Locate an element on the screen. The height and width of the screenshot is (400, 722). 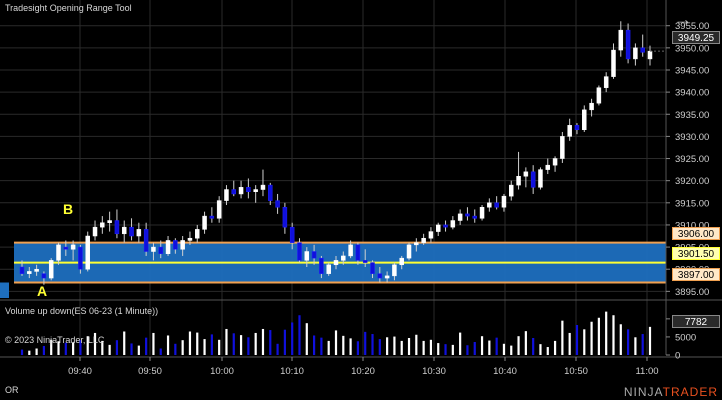
copyright-label: © 2023 NinjaTrader, LLC is located at coordinates (55, 340).